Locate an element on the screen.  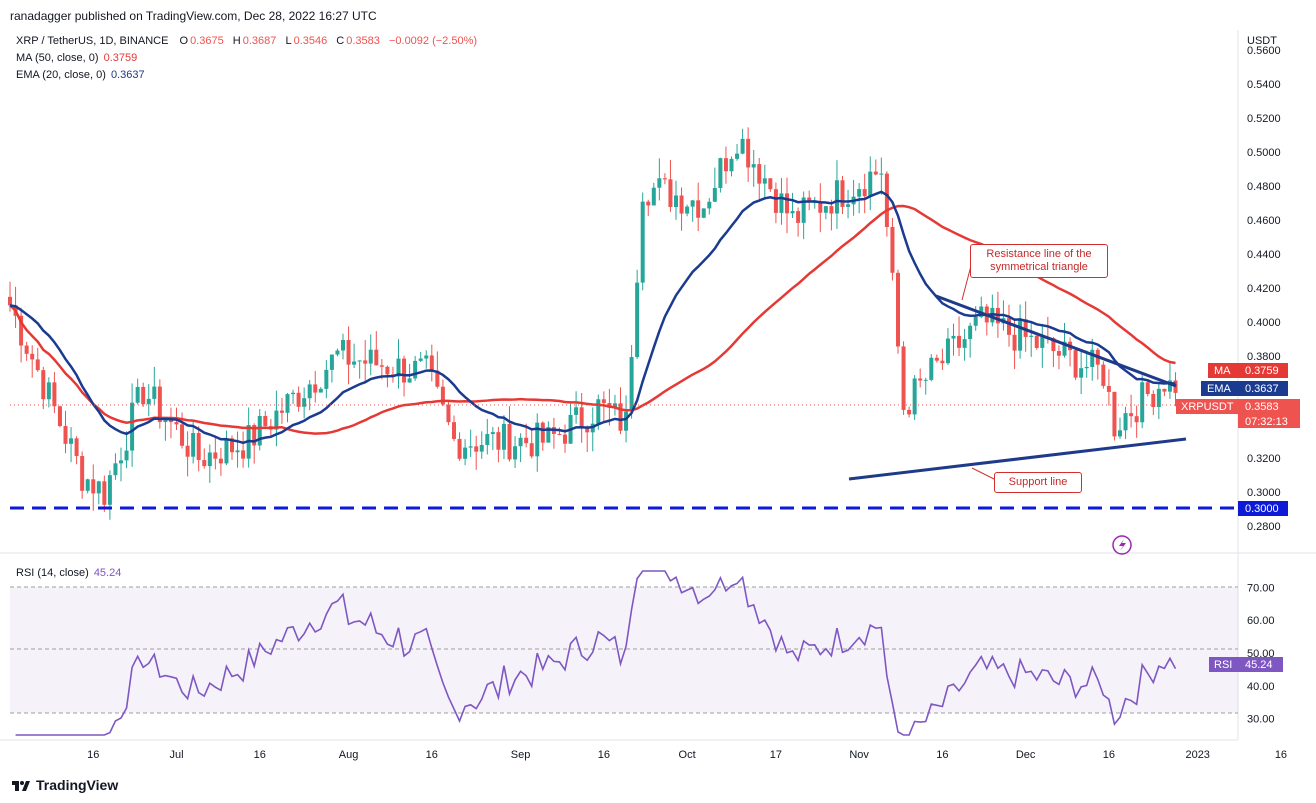
ema-legend: EMA (20, close, 0) 0.3637 is located at coordinates (81, 75).